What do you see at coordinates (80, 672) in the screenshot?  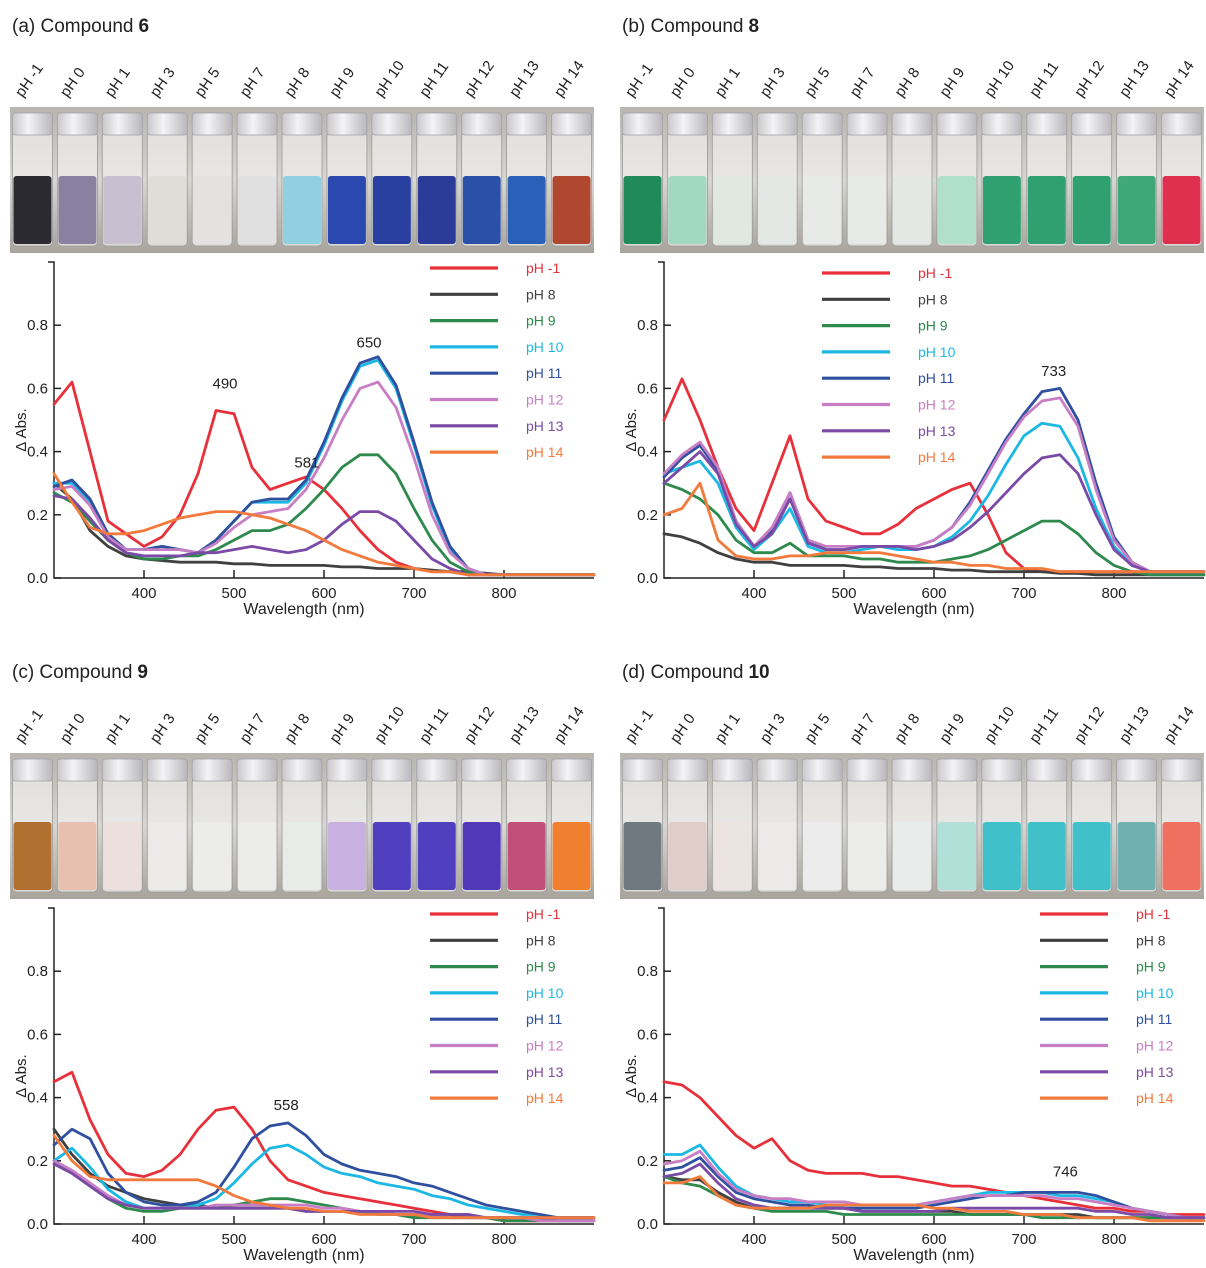 I see `panel-title: (c) Compound 9` at bounding box center [80, 672].